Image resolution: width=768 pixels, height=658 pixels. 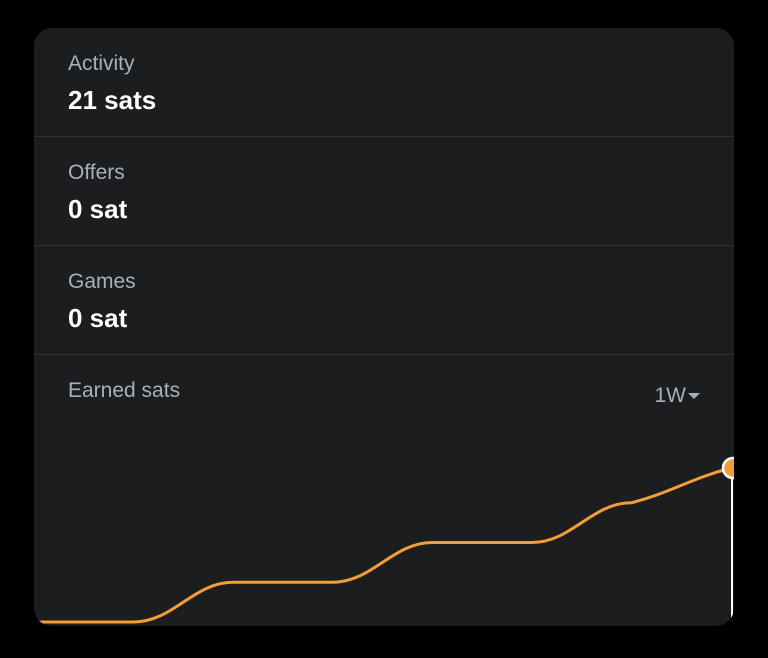 What do you see at coordinates (727, 468) in the screenshot?
I see `selected-point-marker` at bounding box center [727, 468].